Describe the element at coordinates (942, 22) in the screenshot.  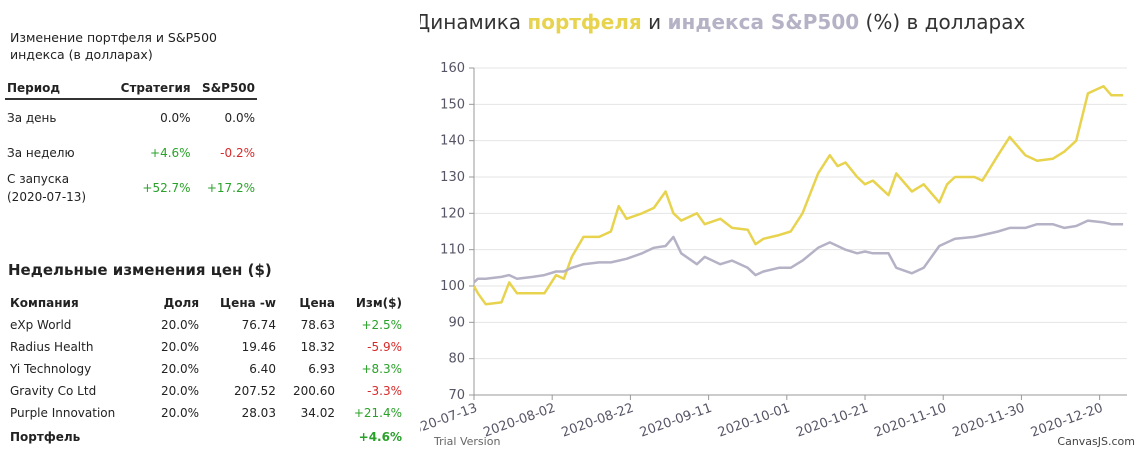
I see `title-part: (%) в долларах` at that location.